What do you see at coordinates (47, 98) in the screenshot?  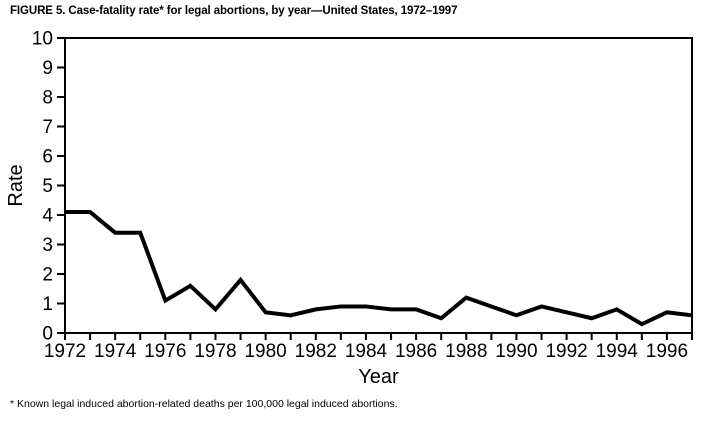 I see `y-axis-tick-label: 8` at bounding box center [47, 98].